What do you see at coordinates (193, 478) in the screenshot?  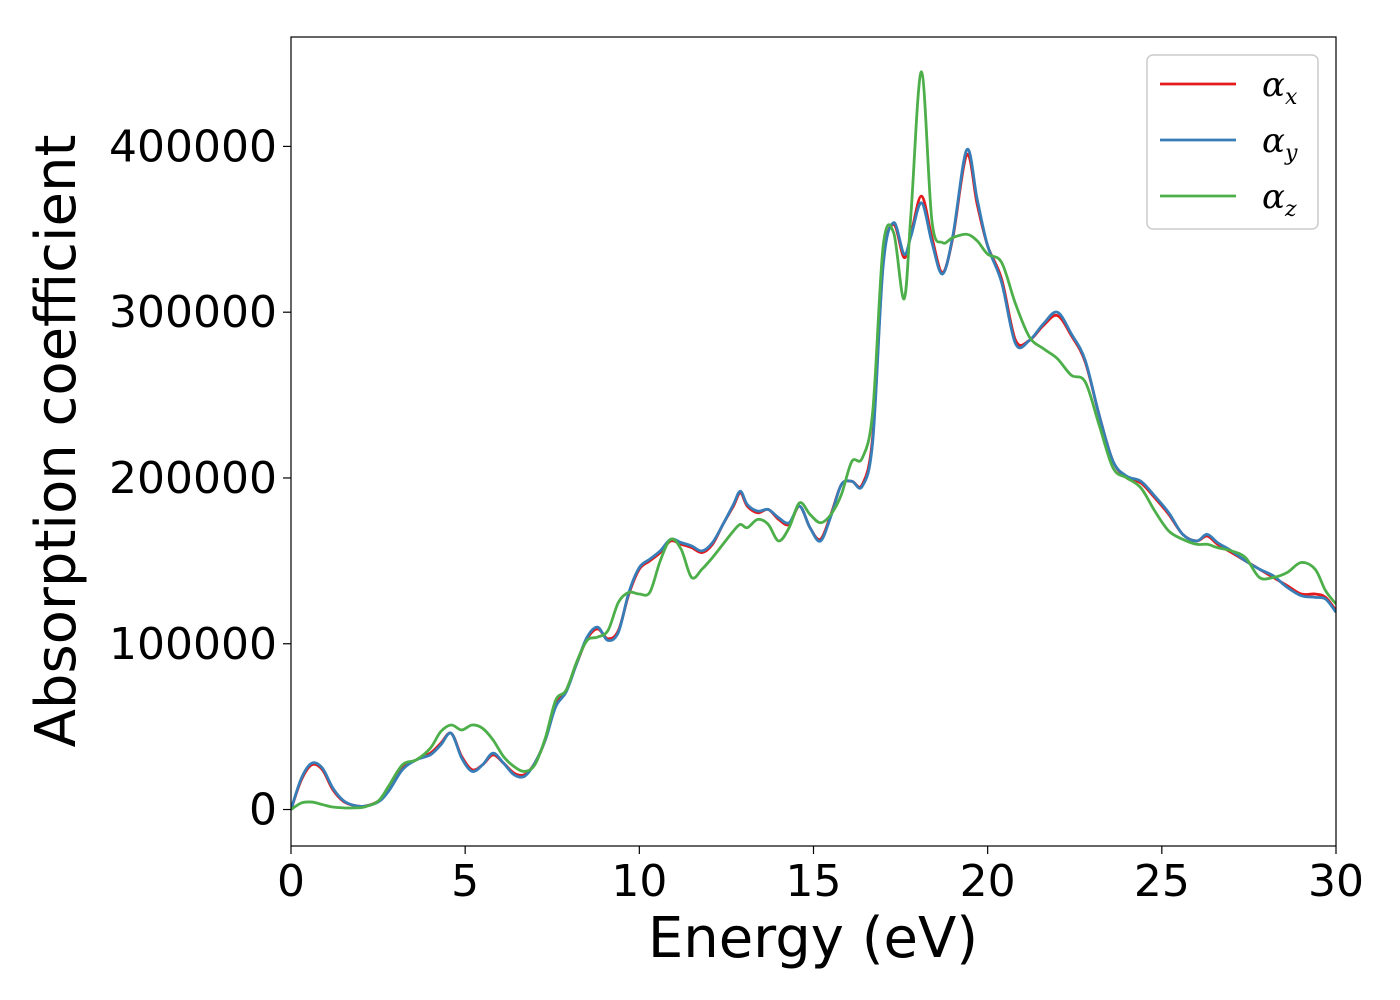 I see `y-tick-label: 200000` at bounding box center [193, 478].